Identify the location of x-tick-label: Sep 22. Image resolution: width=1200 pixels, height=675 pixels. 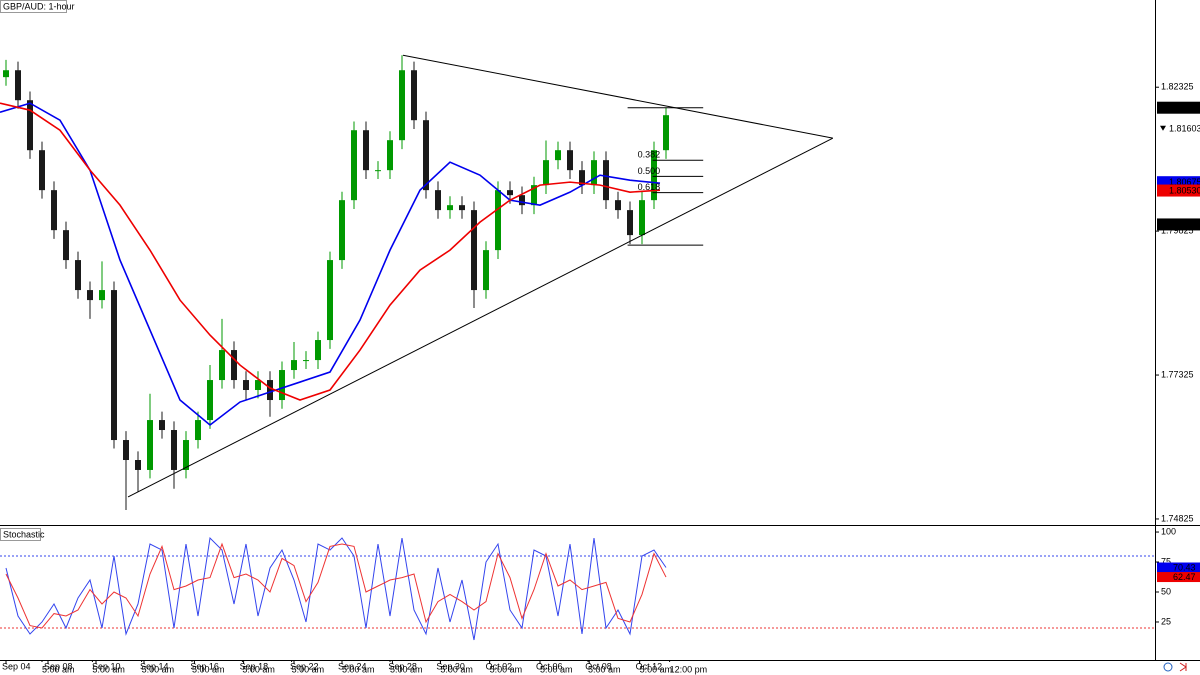
(304, 666).